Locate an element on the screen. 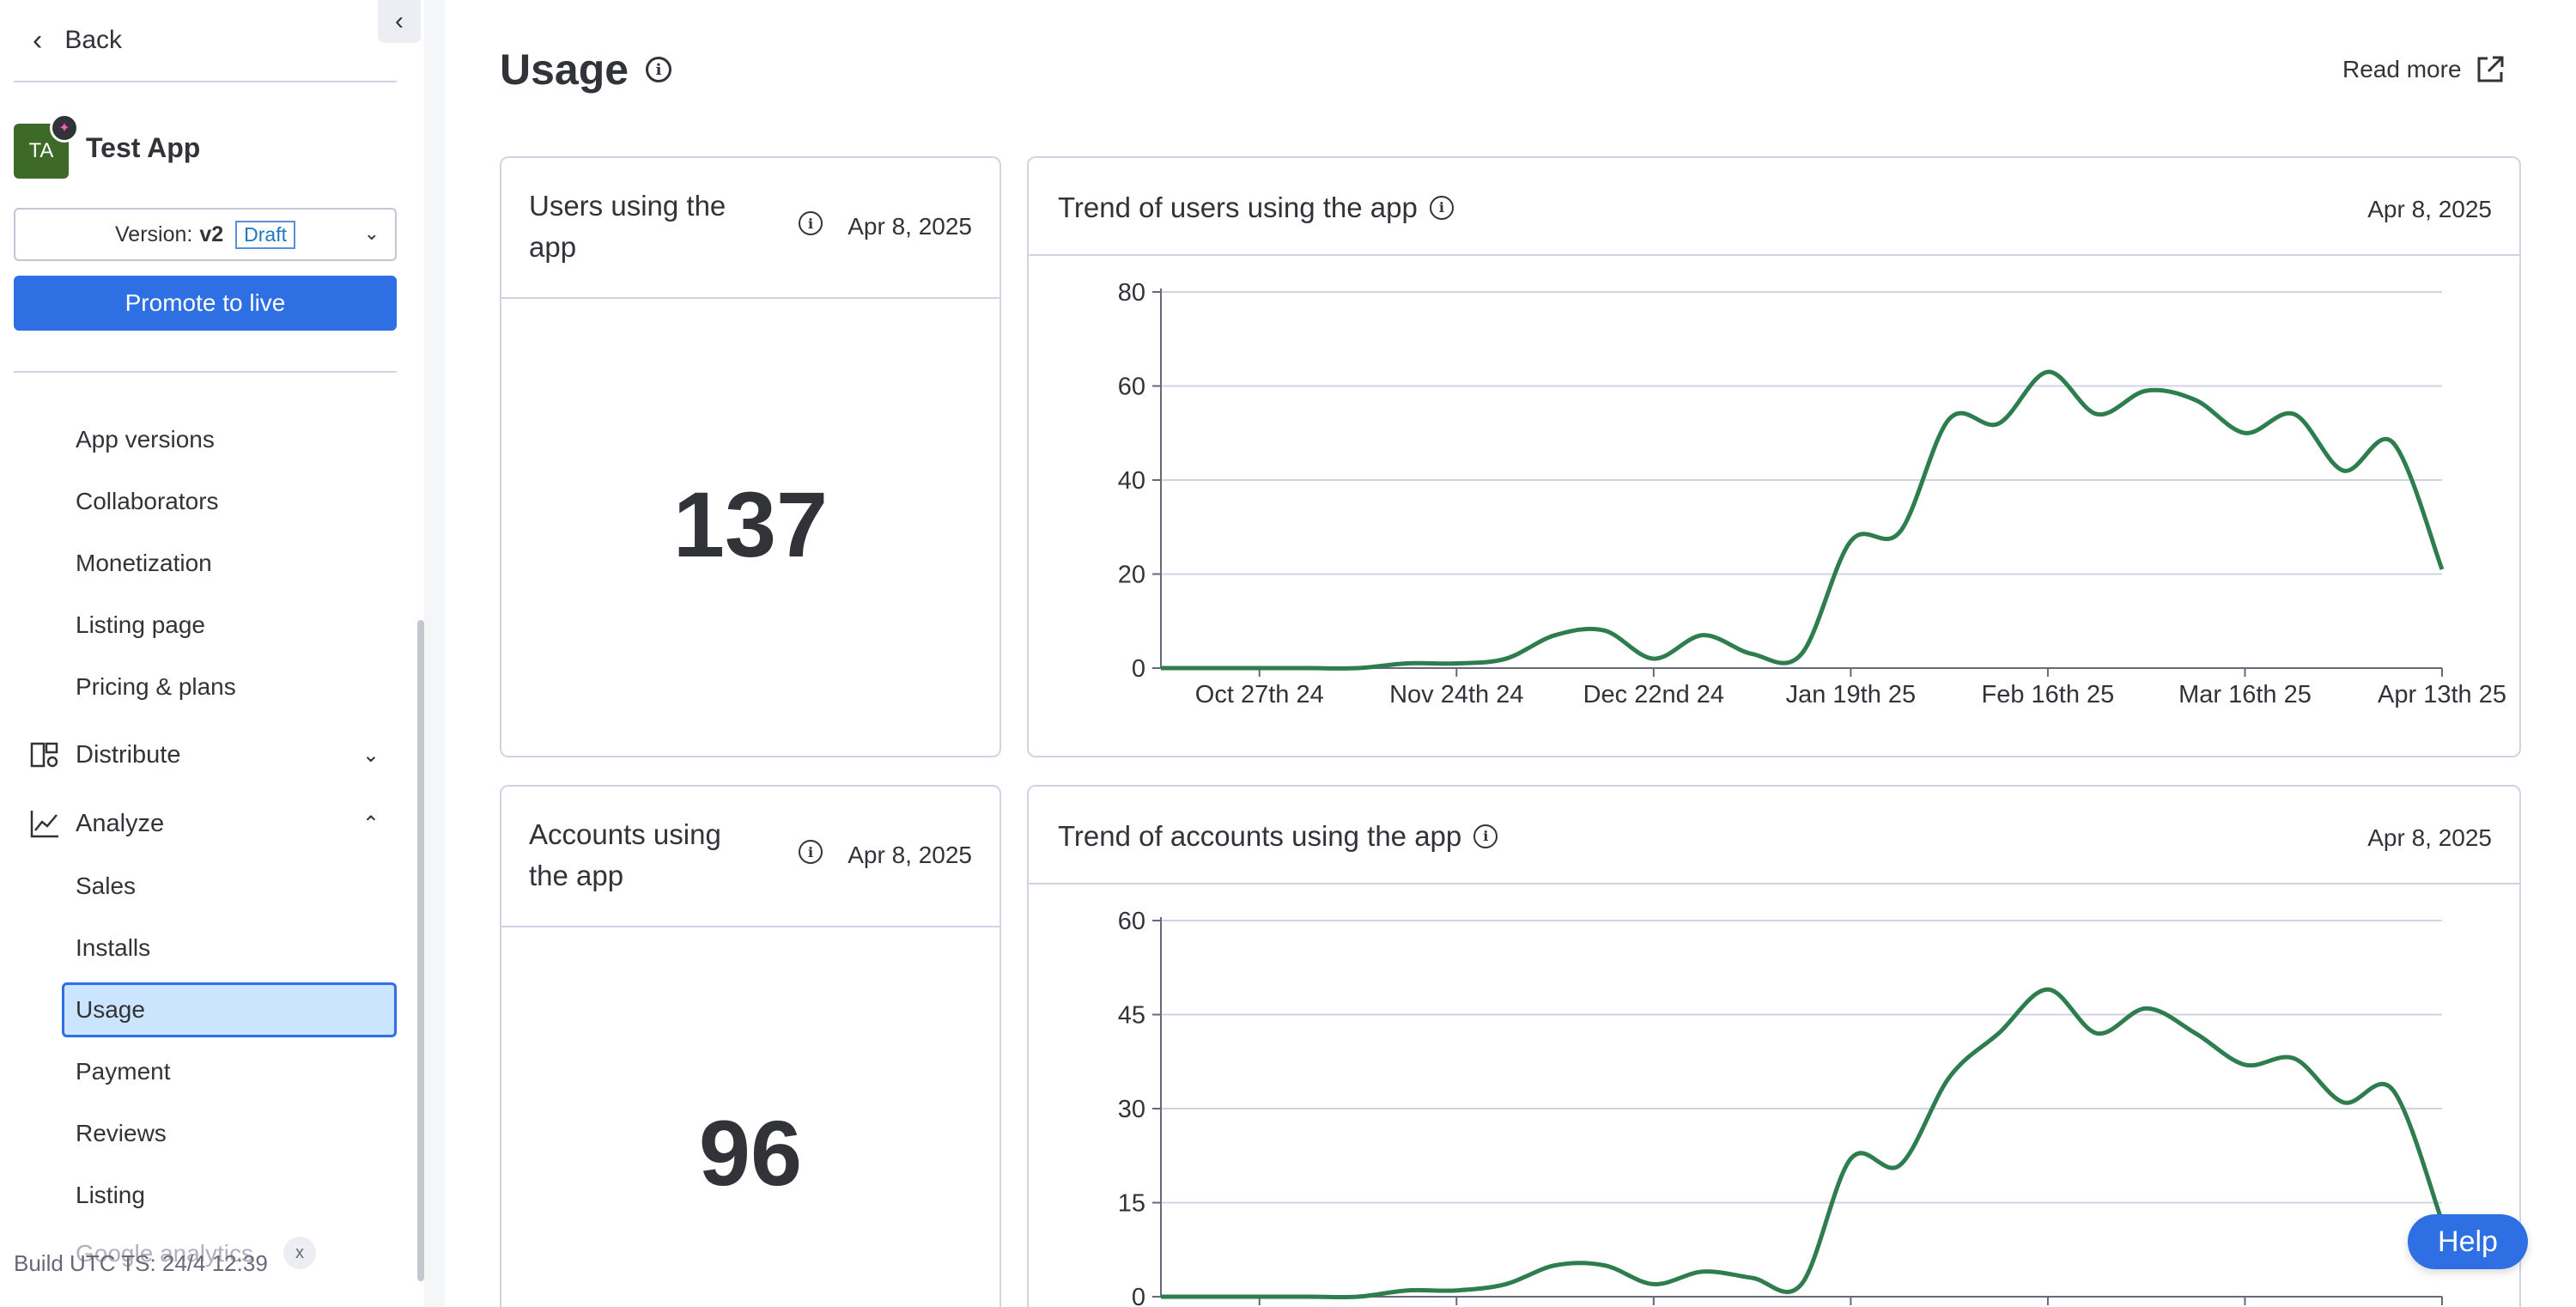 This screenshot has width=2576, height=1307. sidebar-item-payment: Payment is located at coordinates (123, 1072).